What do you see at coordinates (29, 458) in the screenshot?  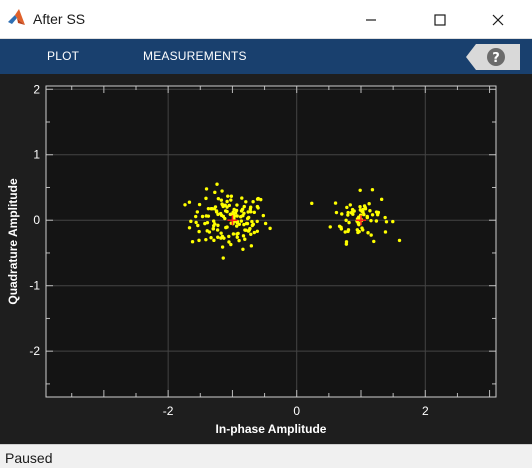 I see `status-text: Paused` at bounding box center [29, 458].